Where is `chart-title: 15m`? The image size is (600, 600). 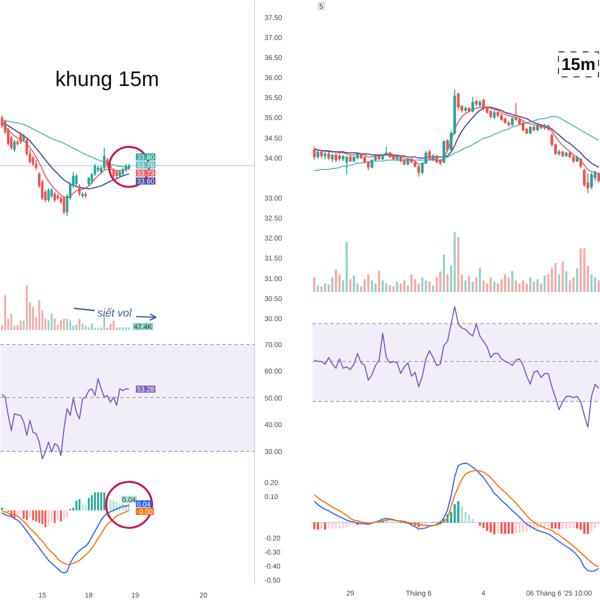 chart-title: 15m is located at coordinates (578, 64).